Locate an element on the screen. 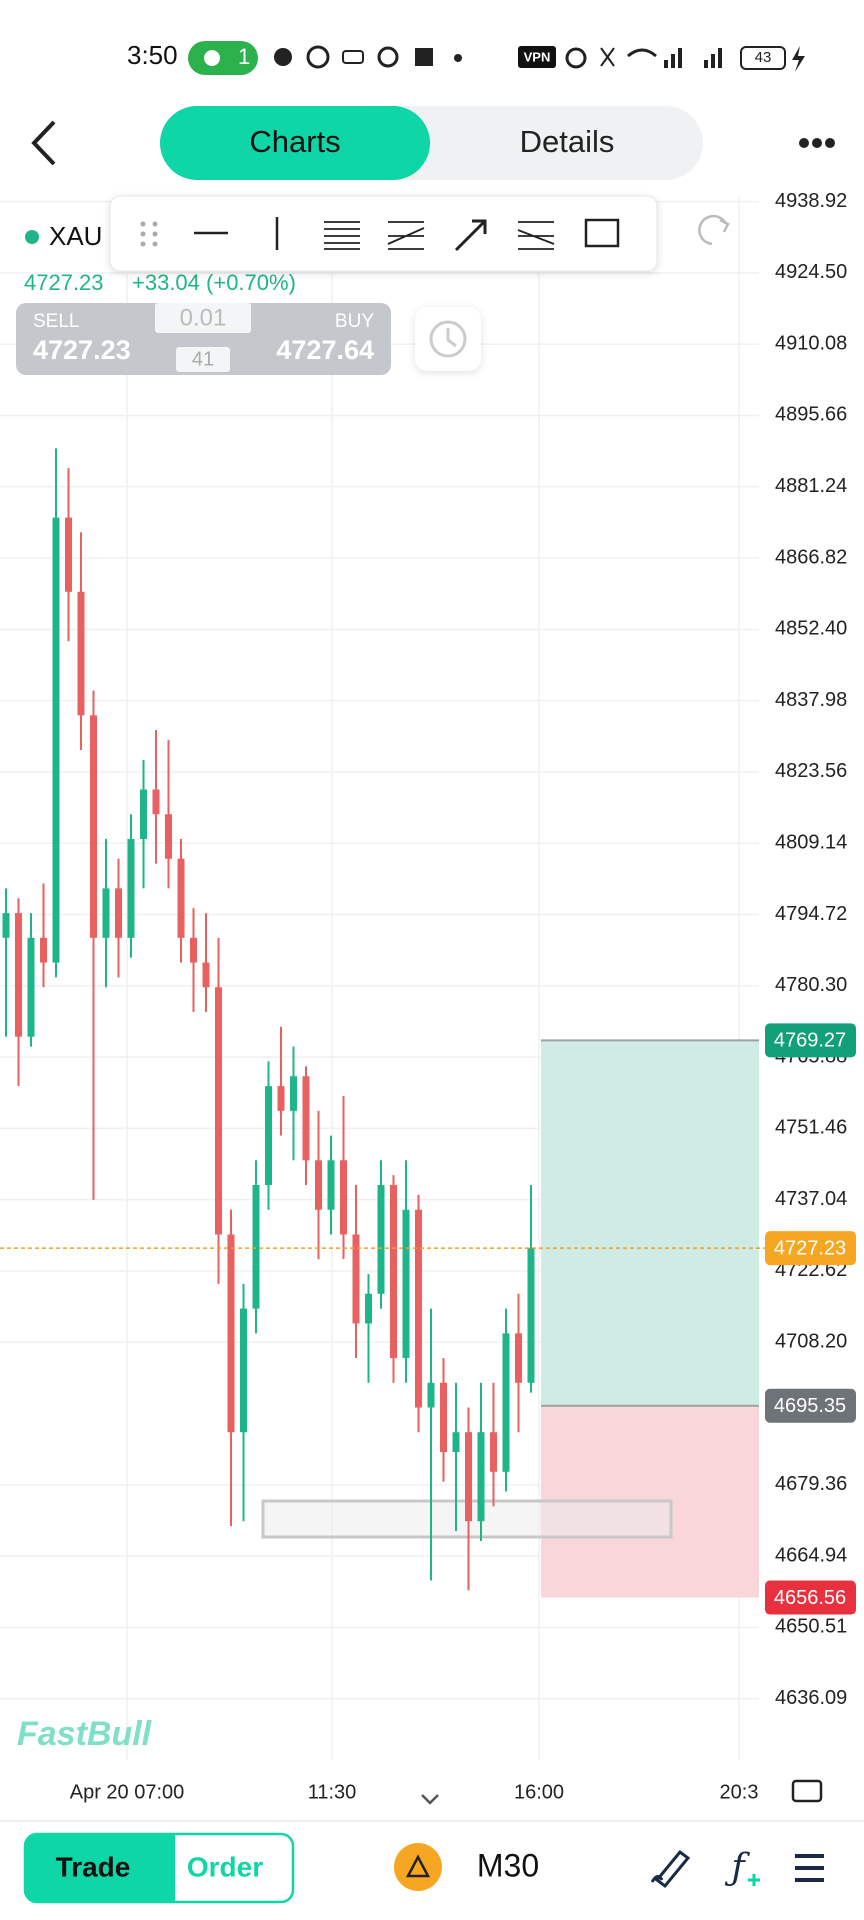 This screenshot has width=864, height=1920. y-tick-label: 4837.98 is located at coordinates (811, 700).